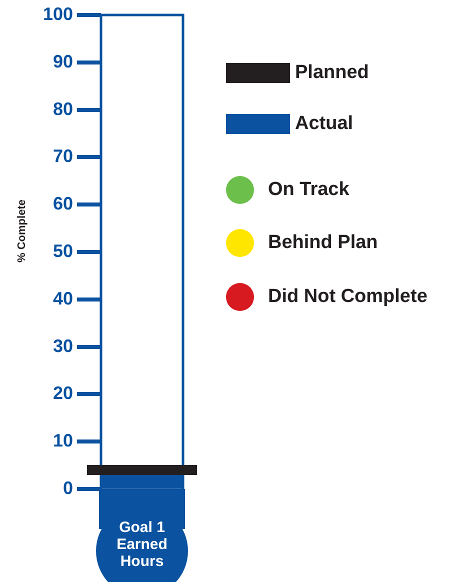 Image resolution: width=460 pixels, height=582 pixels. What do you see at coordinates (62, 156) in the screenshot?
I see `y-tick-label: 70` at bounding box center [62, 156].